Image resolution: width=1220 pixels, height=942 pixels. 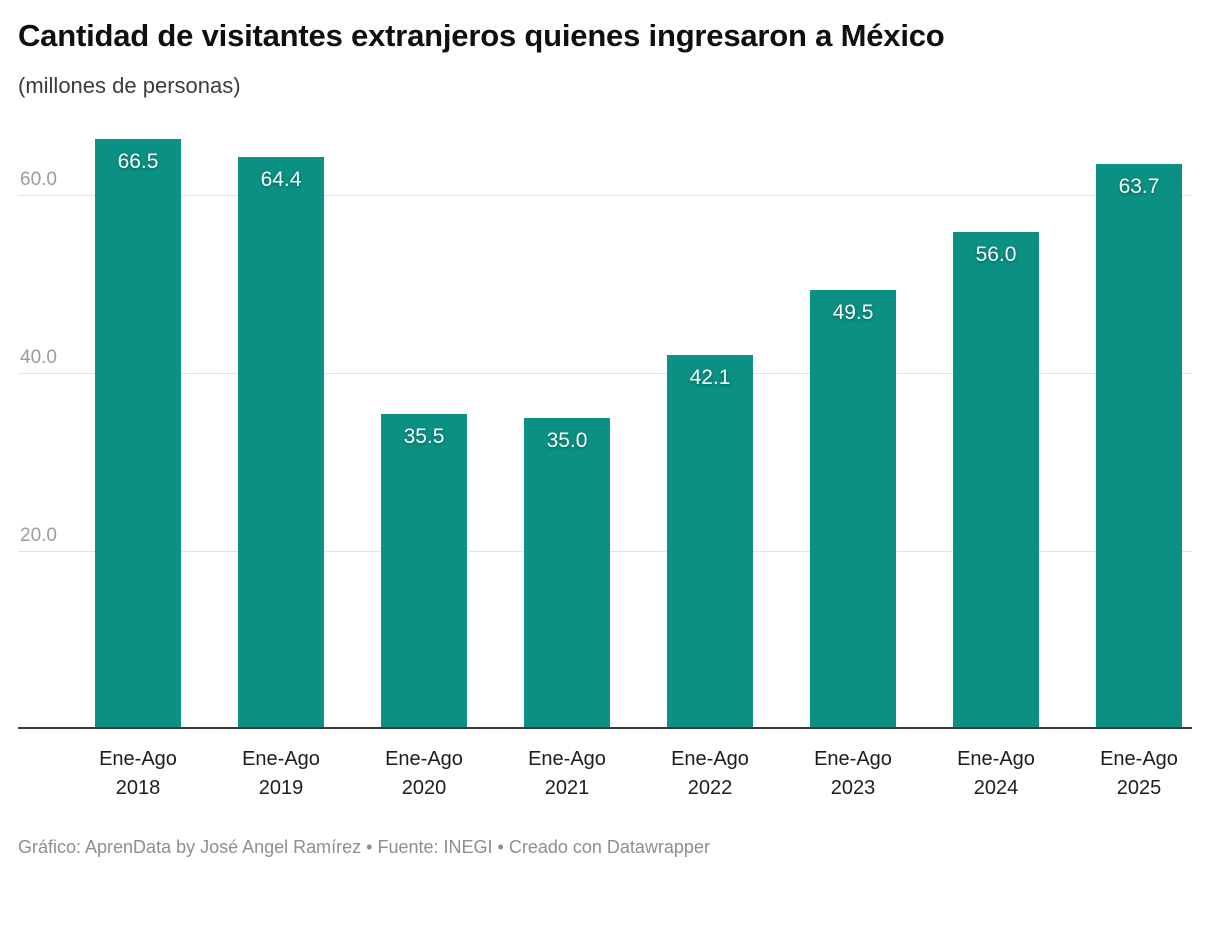 I want to click on bar: 64.4, so click(x=281, y=443).